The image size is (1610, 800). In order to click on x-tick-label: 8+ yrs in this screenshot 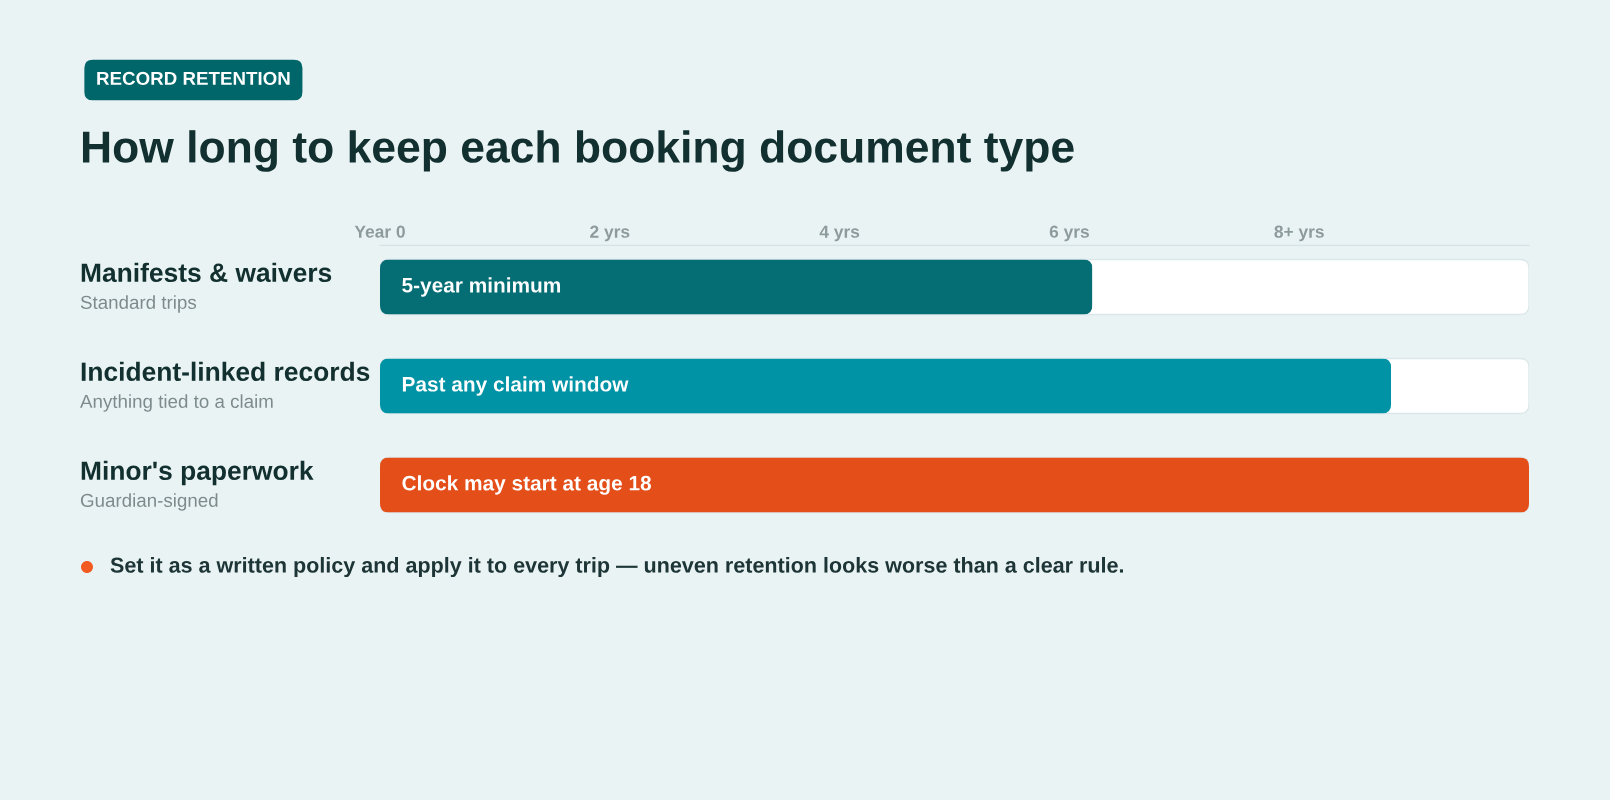, I will do `click(1299, 233)`.